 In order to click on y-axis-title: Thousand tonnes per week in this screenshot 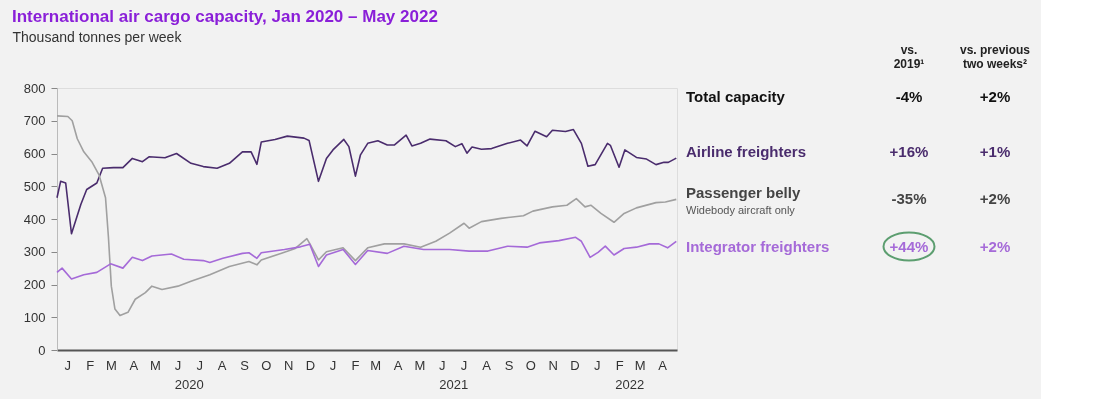, I will do `click(97, 36)`.